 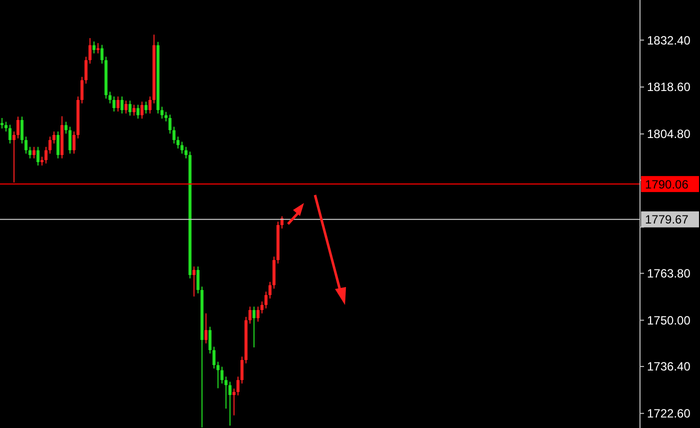 I want to click on y-tick-label: 1818.60, so click(x=669, y=87).